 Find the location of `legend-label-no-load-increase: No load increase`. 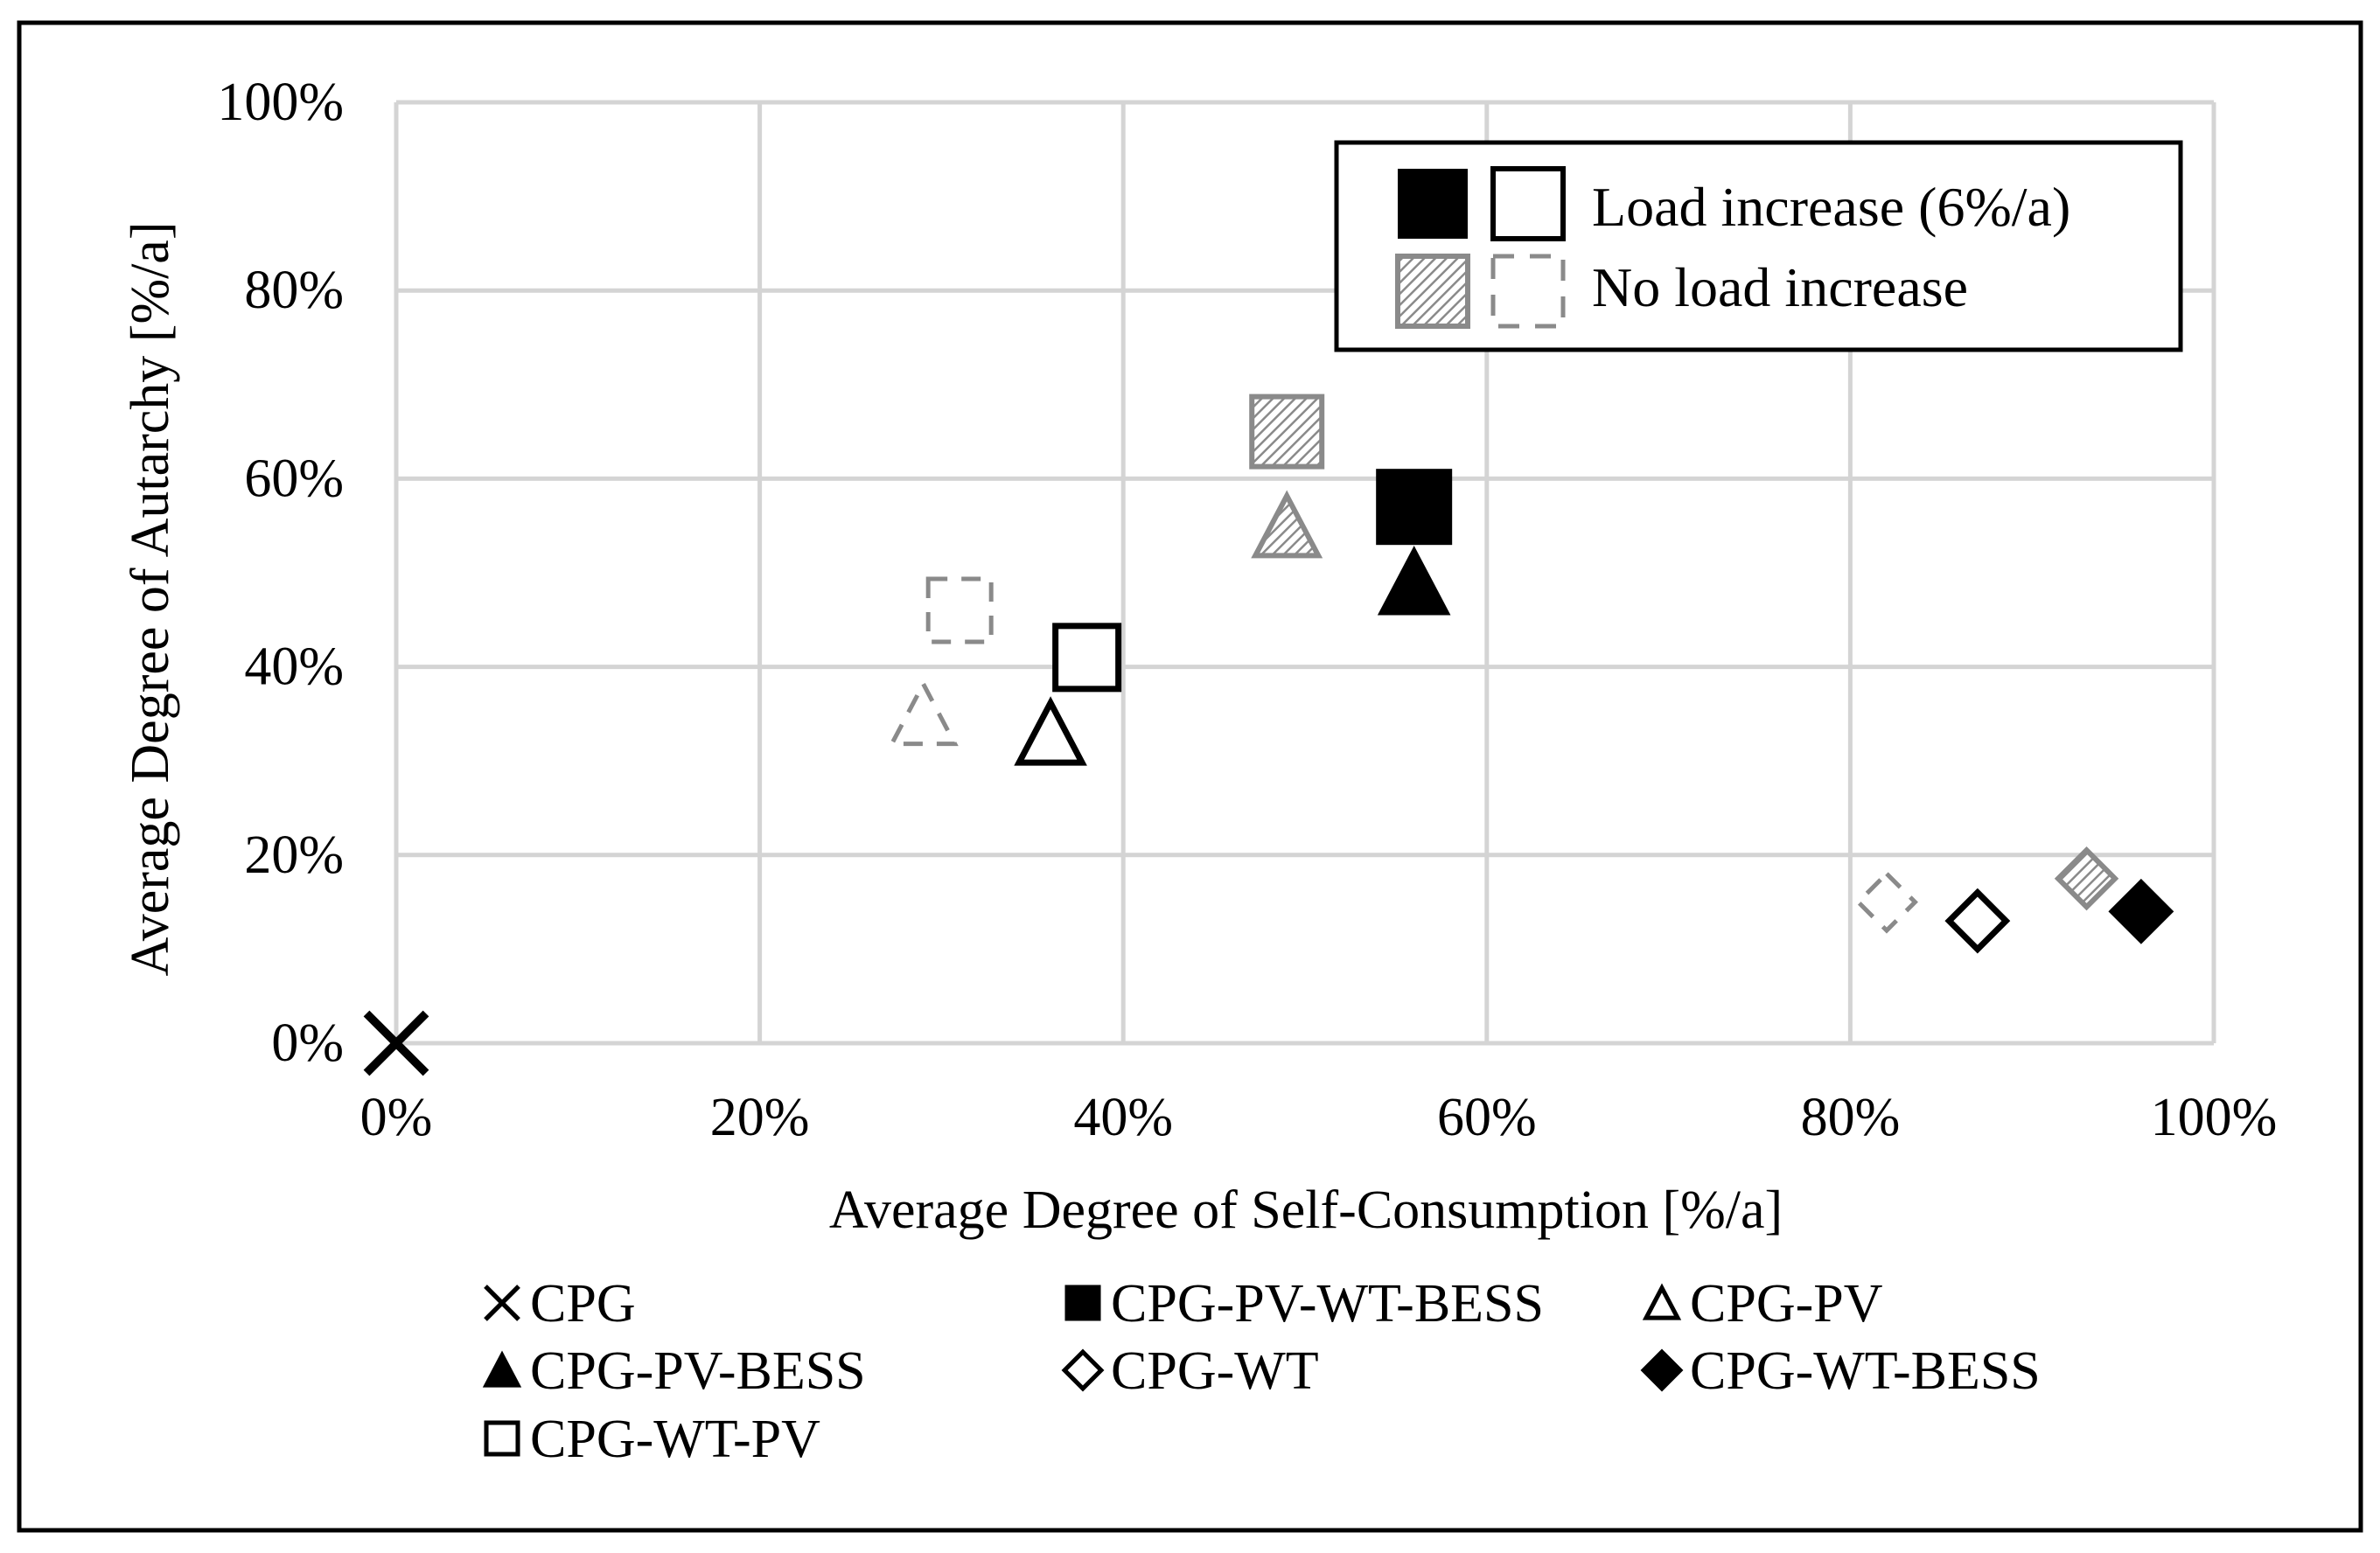

legend-label-no-load-increase: No load increase is located at coordinates (1780, 287).